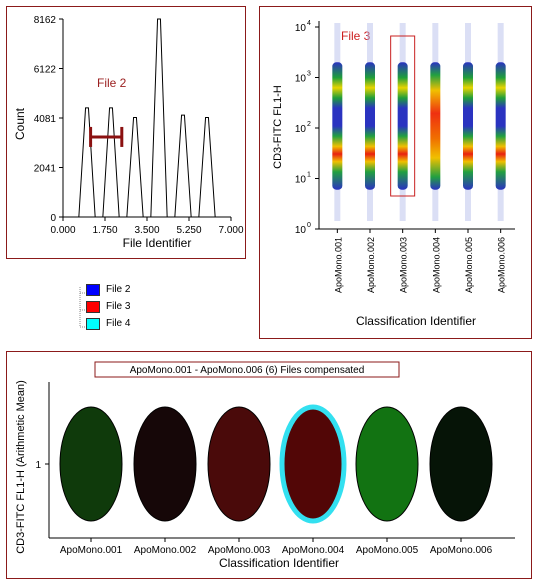  What do you see at coordinates (45, 169) in the screenshot?
I see `histogram-y-tick-label: 2041` at bounding box center [45, 169].